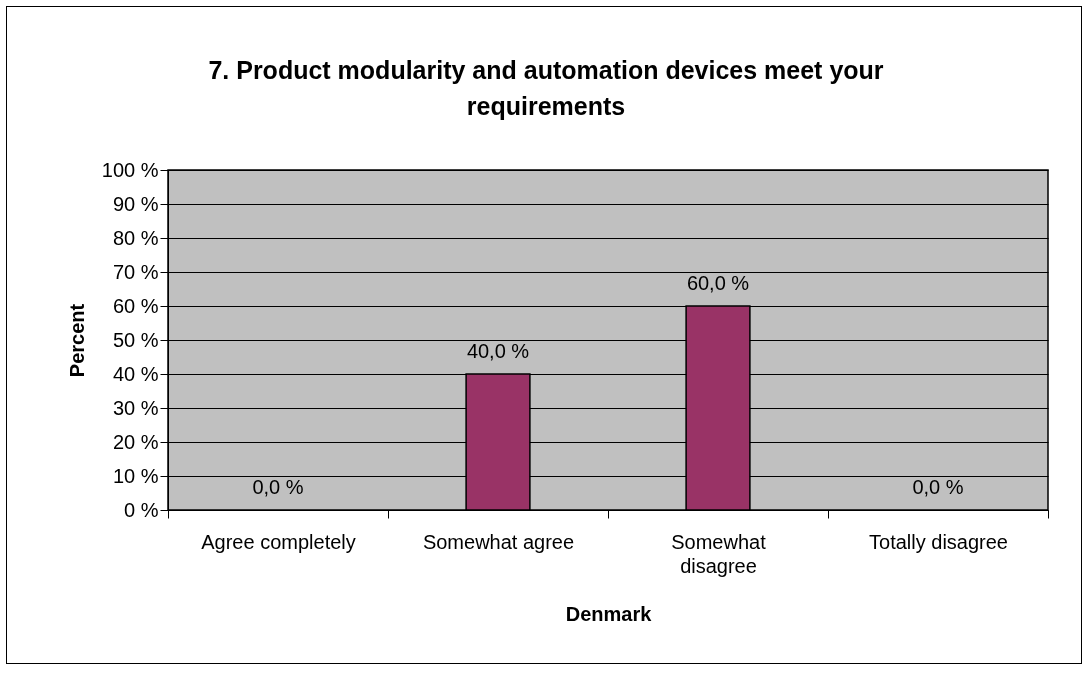  I want to click on x-tick-label: Agree completely, so click(278, 541).